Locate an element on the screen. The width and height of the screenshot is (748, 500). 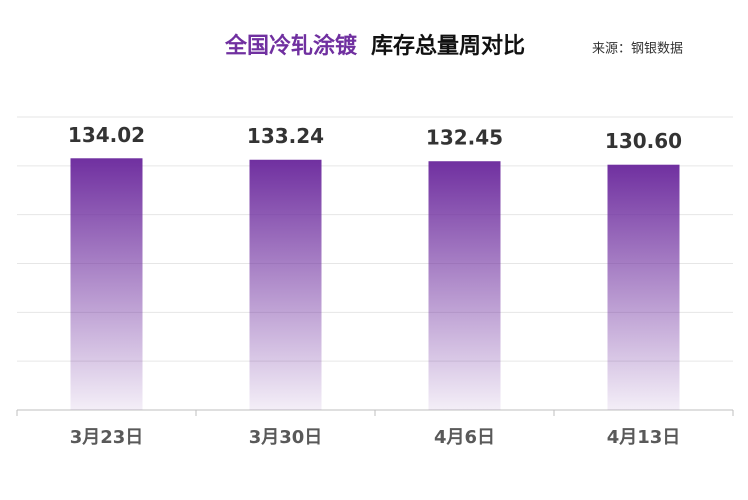
x-tick-label: 4月13日 is located at coordinates (644, 437).